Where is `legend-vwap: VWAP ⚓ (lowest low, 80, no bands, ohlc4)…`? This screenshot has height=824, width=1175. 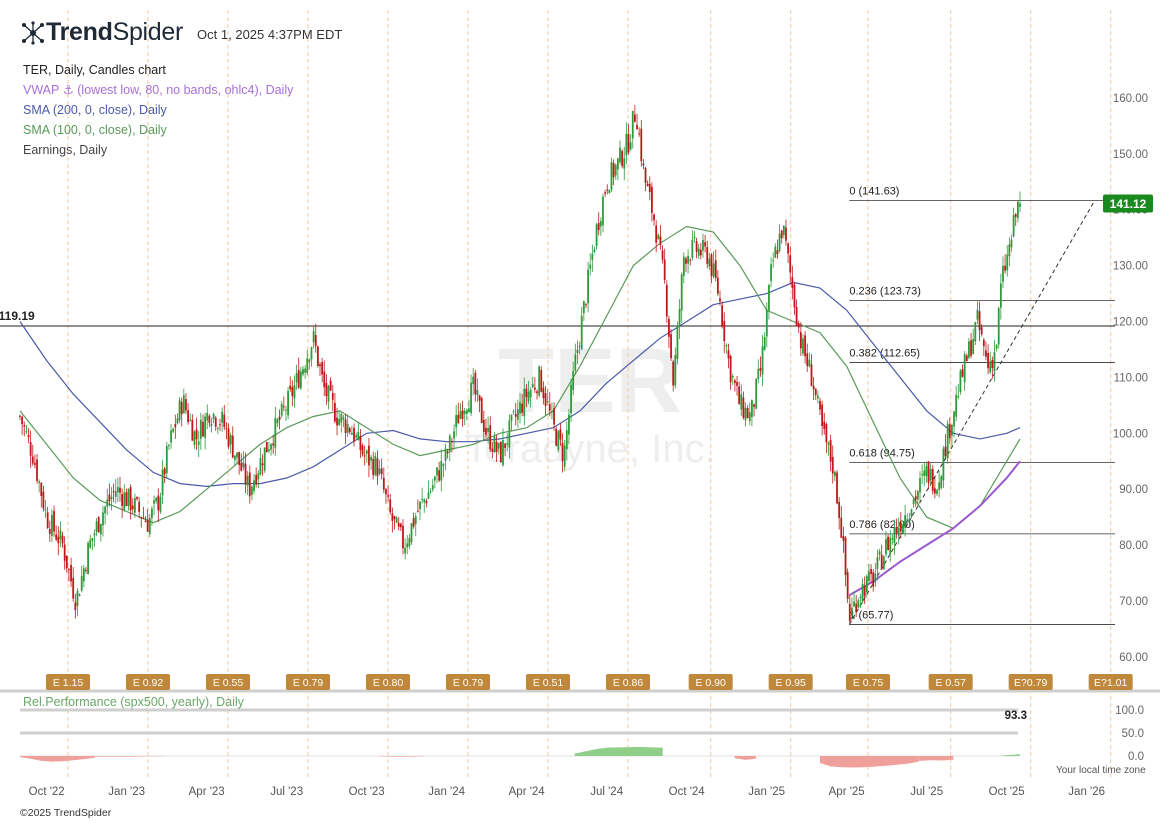
legend-vwap: VWAP ⚓ (lowest low, 80, no bands, ohlc4)… is located at coordinates (158, 90).